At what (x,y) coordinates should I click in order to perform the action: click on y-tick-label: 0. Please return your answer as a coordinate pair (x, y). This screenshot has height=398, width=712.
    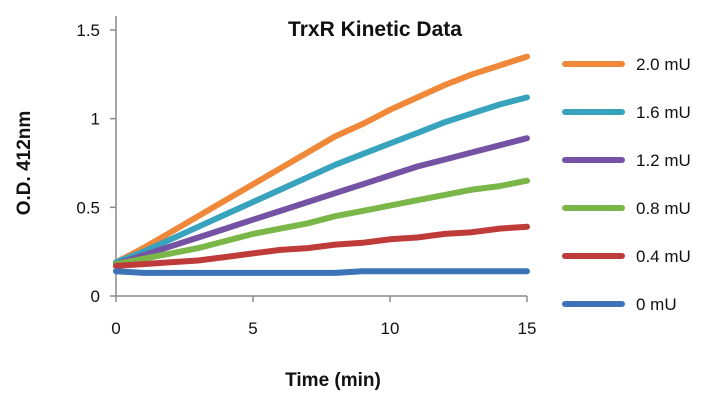
    Looking at the image, I should click on (95, 296).